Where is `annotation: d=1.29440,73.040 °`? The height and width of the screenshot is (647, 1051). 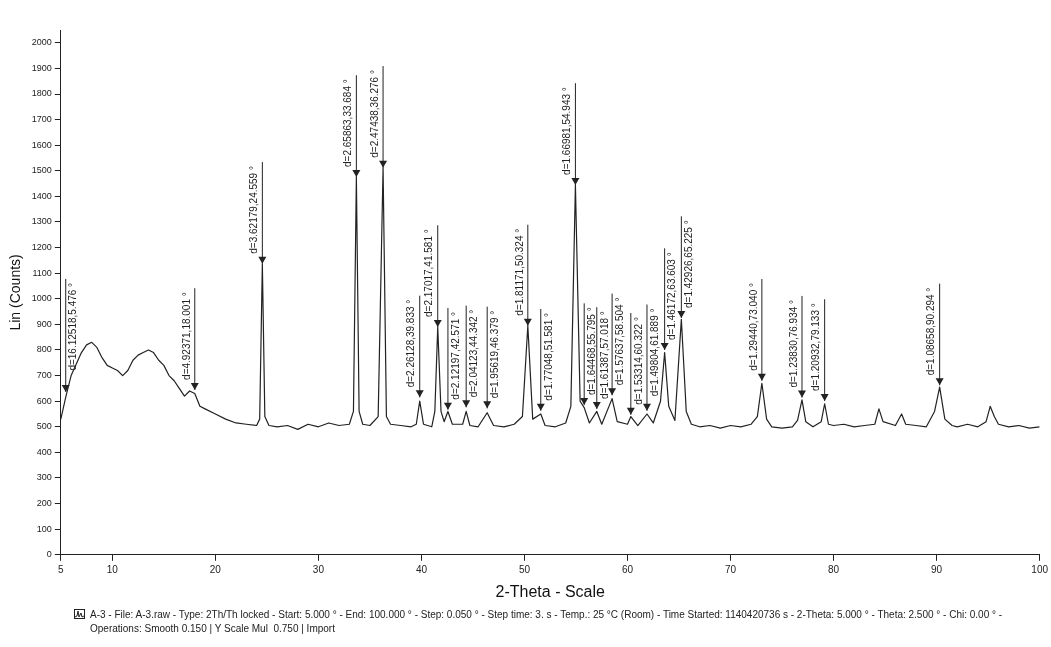
annotation: d=1.29440,73.040 ° is located at coordinates (753, 327).